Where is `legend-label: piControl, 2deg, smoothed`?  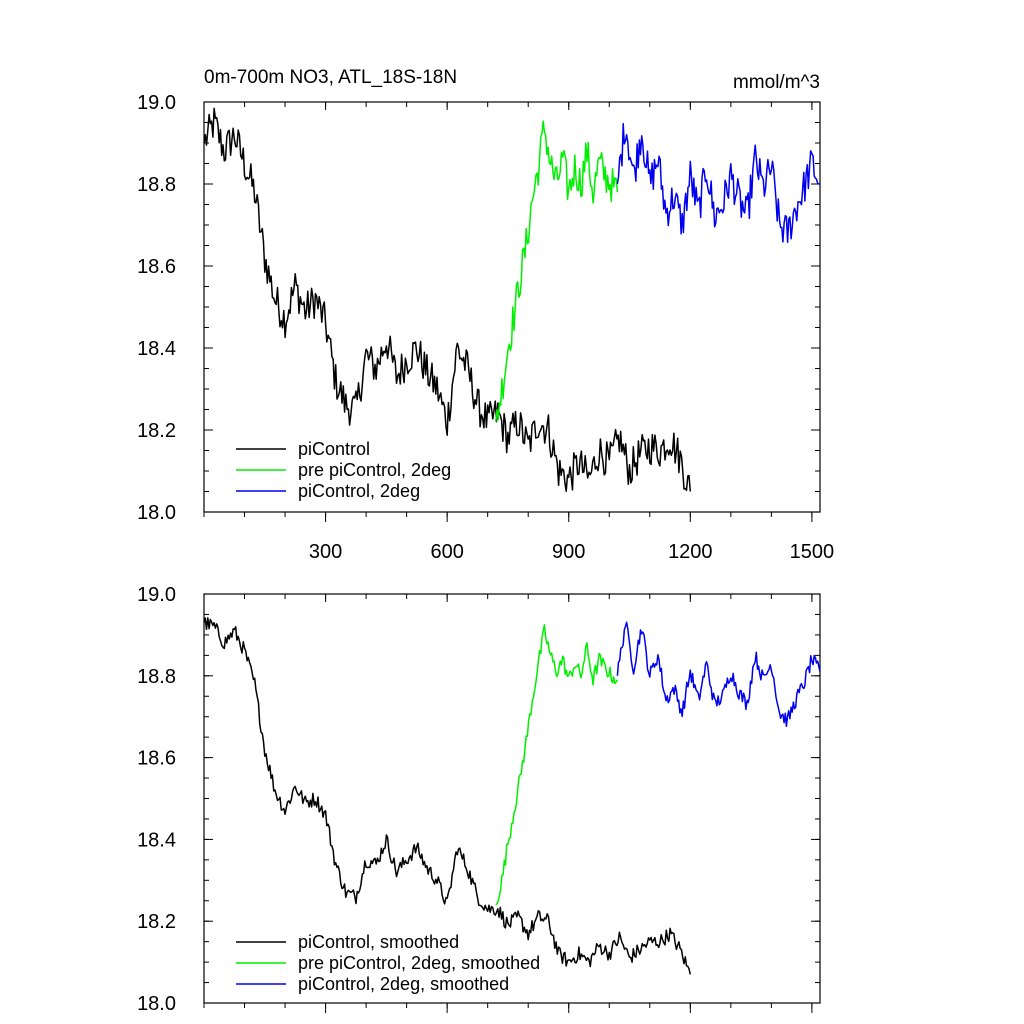
legend-label: piControl, 2deg, smoothed is located at coordinates (403, 984).